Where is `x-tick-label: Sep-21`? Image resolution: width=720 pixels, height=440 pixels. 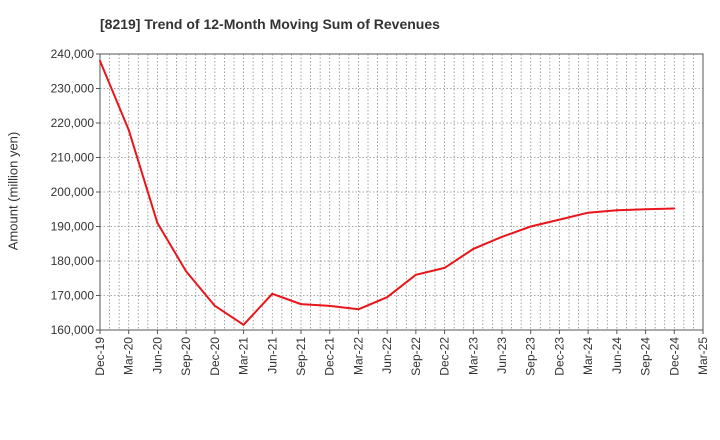
x-tick-label: Sep-21 is located at coordinates (301, 356).